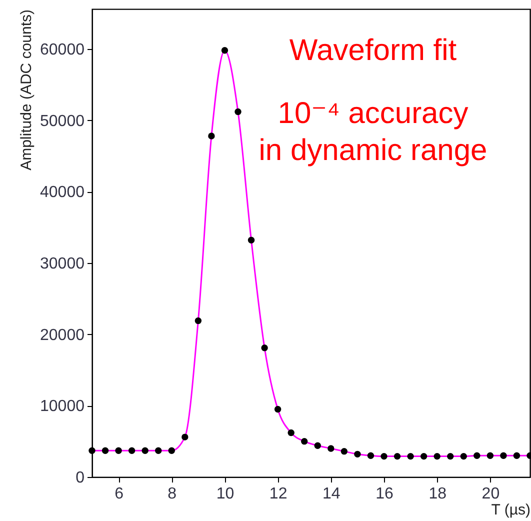  What do you see at coordinates (172, 494) in the screenshot?
I see `x-tick-label: 8` at bounding box center [172, 494].